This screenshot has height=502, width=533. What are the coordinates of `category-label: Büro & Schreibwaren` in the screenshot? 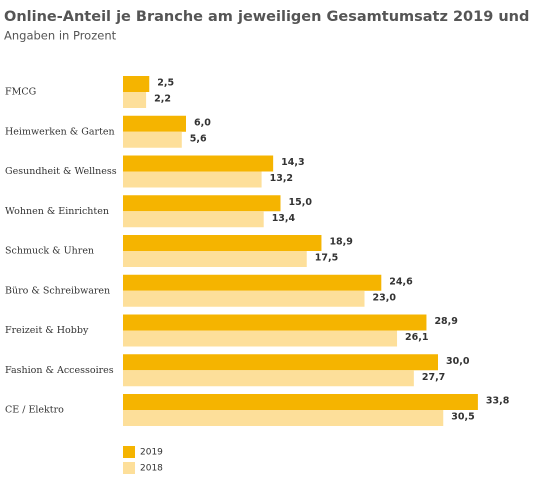 It's located at (57, 290).